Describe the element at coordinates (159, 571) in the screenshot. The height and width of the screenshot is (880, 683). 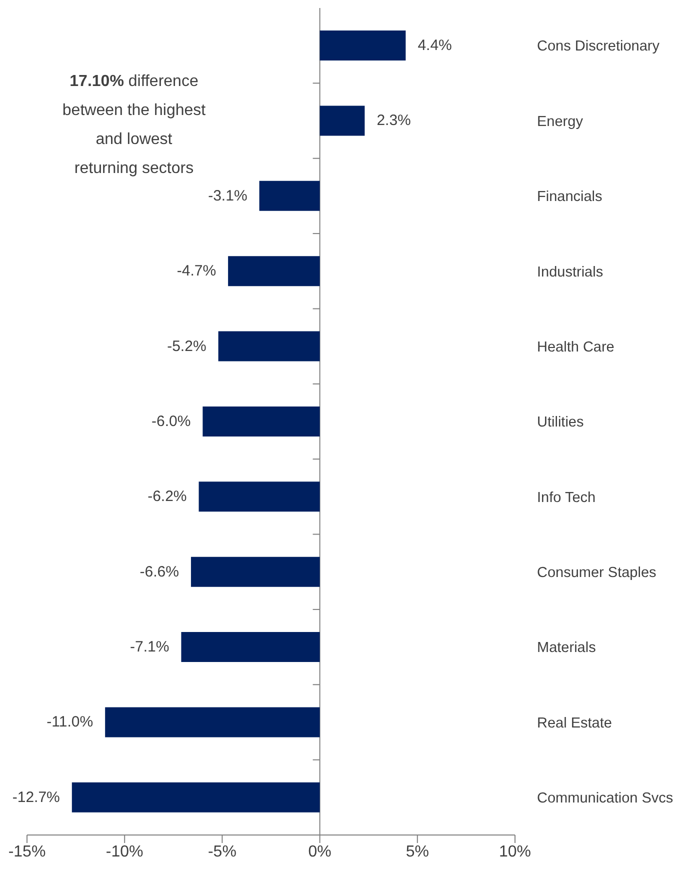
I see `data-label: -6.6%` at that location.